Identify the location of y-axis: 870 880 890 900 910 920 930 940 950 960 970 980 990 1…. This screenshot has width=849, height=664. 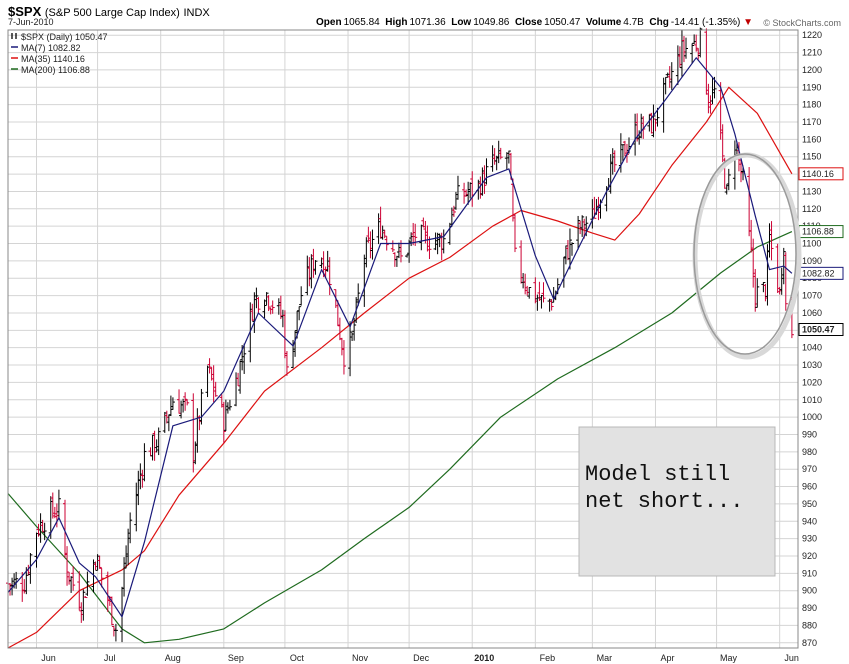
(812, 339).